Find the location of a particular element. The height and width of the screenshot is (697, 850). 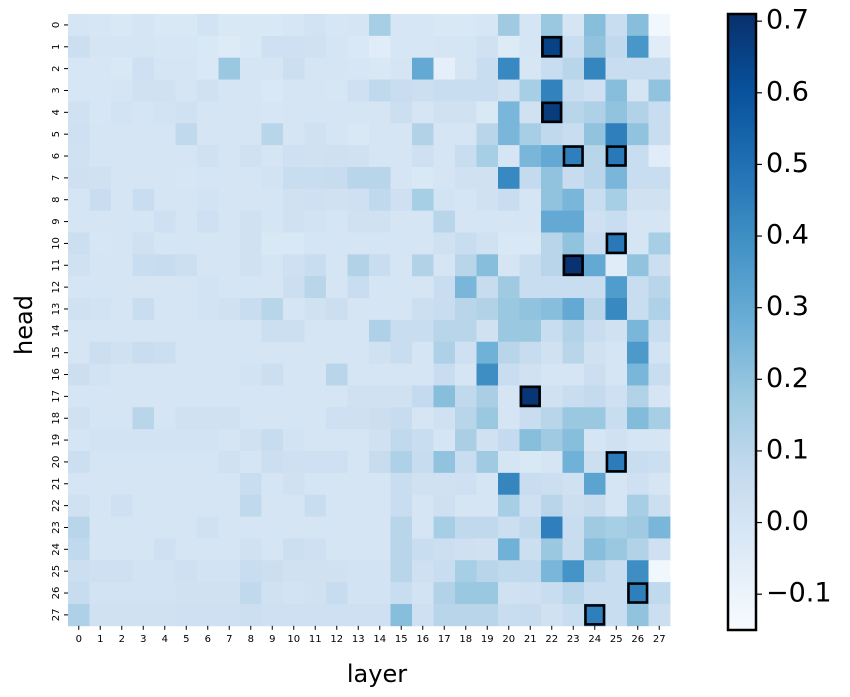

x-tick-label: 7 is located at coordinates (229, 639).